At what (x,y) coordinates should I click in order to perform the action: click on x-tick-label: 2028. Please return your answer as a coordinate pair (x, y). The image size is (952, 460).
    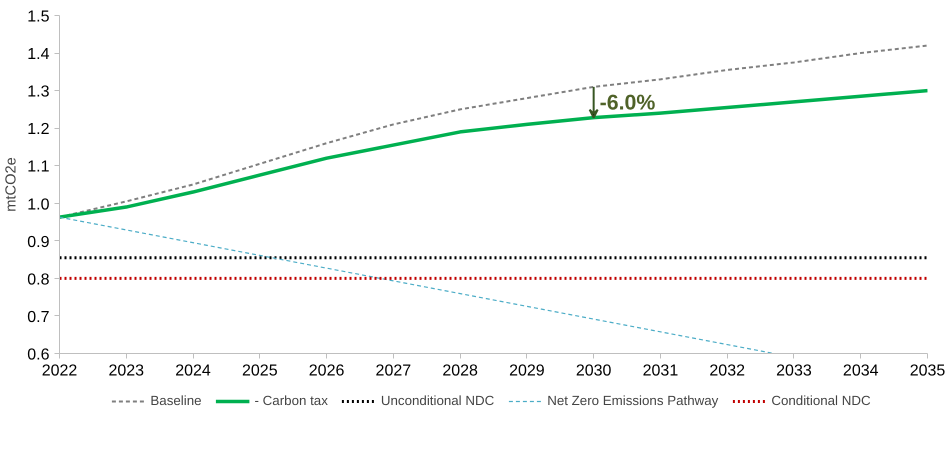
    Looking at the image, I should click on (460, 371).